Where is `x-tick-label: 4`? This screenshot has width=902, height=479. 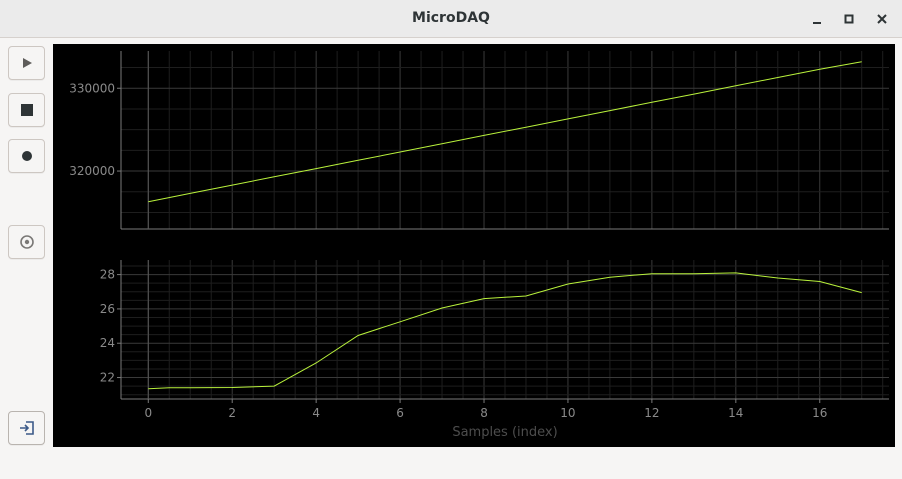 x-tick-label: 4 is located at coordinates (316, 413).